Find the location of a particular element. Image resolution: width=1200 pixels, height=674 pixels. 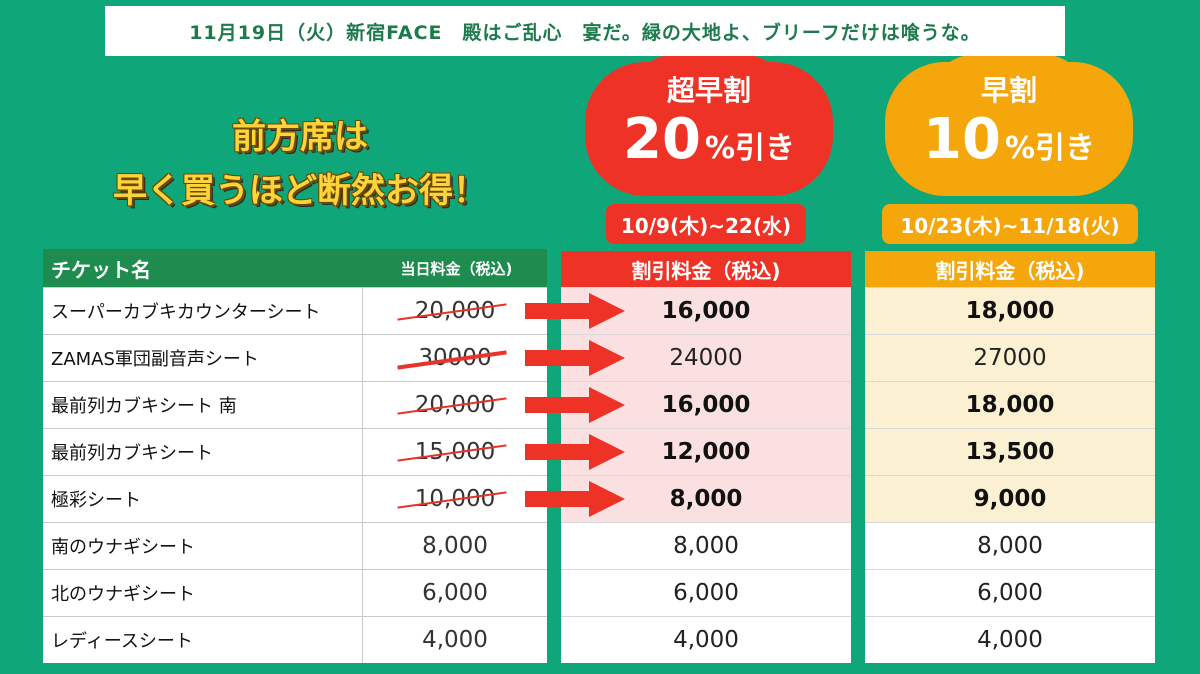

slogan-line-2: 早く買うほど断然お得！ is located at coordinates (300, 191).